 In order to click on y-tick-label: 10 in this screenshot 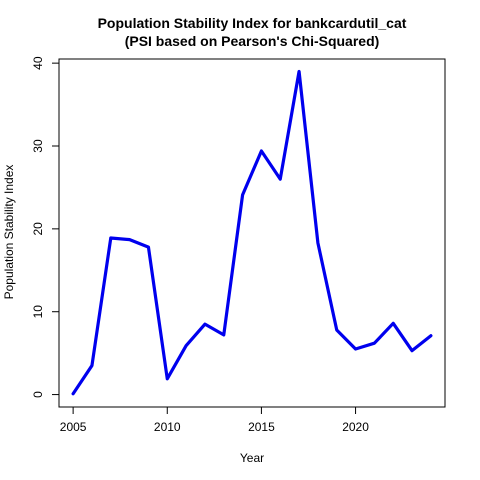, I will do `click(38, 312)`.